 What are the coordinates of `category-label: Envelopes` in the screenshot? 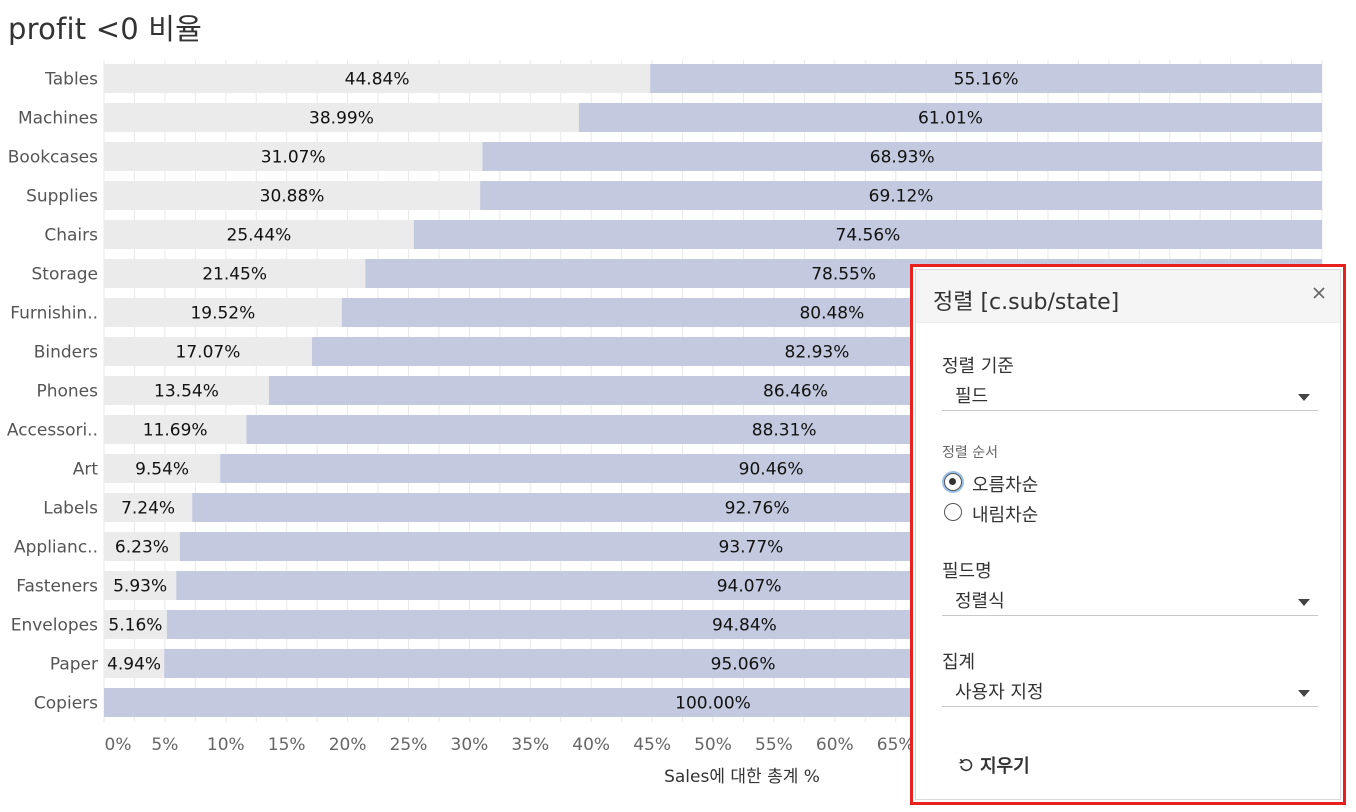 It's located at (54, 626).